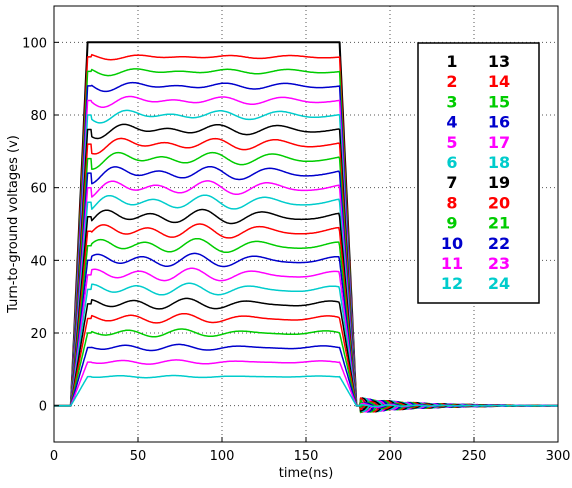 The width and height of the screenshot is (572, 488). What do you see at coordinates (38, 189) in the screenshot?
I see `y-tick-label: 60` at bounding box center [38, 189].